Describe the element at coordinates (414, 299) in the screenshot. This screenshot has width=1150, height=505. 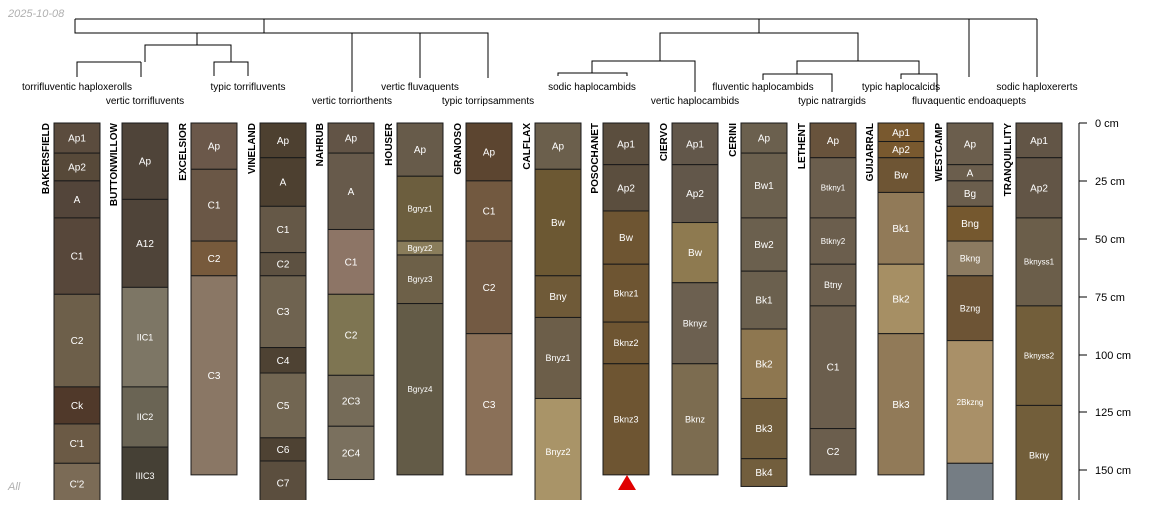
I see `profile-houser: Ap Bgryz1 Bgryz2 Bgryz3 Bgryz4 HOUSER` at that location.